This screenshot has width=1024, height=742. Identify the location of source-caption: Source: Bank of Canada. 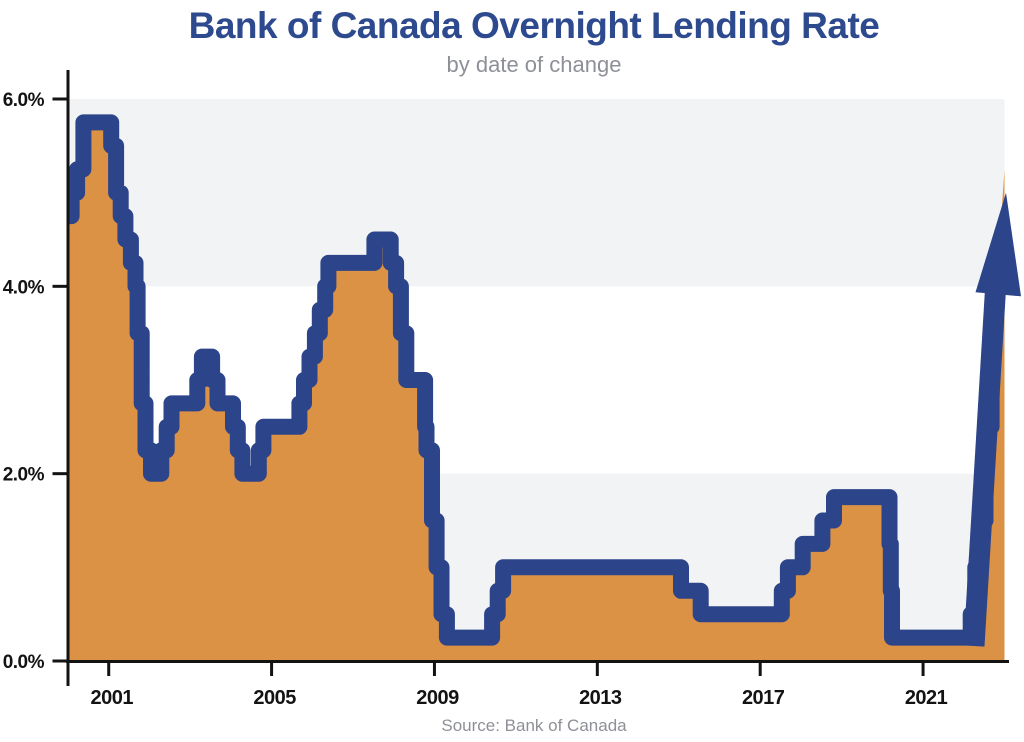
(534, 725).